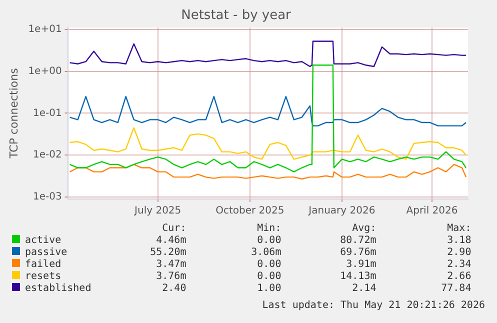 The width and height of the screenshot is (497, 323). Describe the element at coordinates (43, 276) in the screenshot. I see `legend-label: resets` at that location.